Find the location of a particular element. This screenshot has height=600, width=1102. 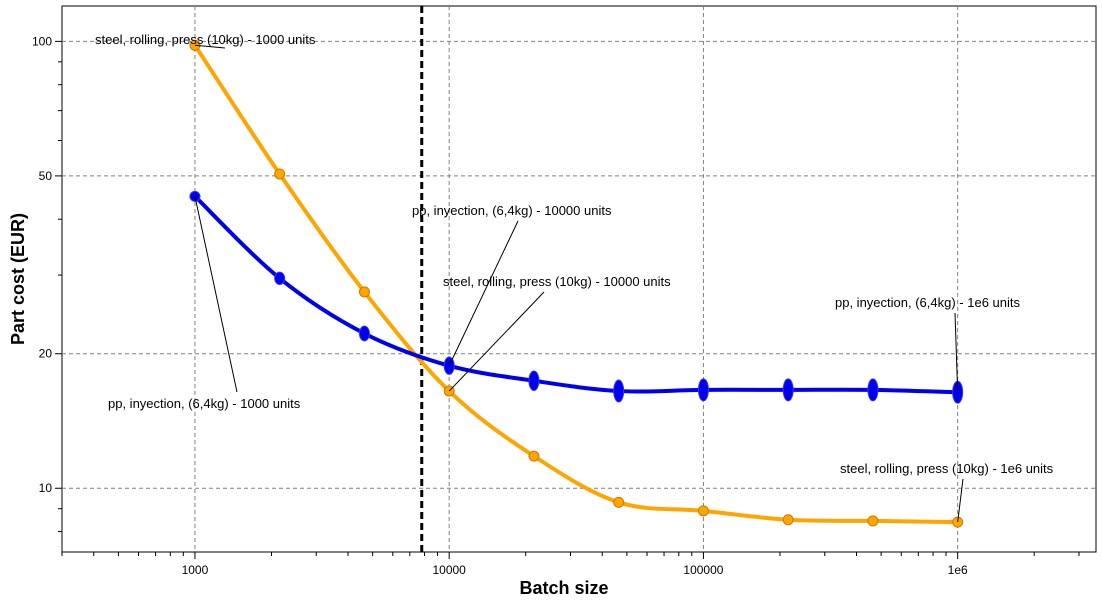

x-tick-label: 1000 is located at coordinates (195, 570).